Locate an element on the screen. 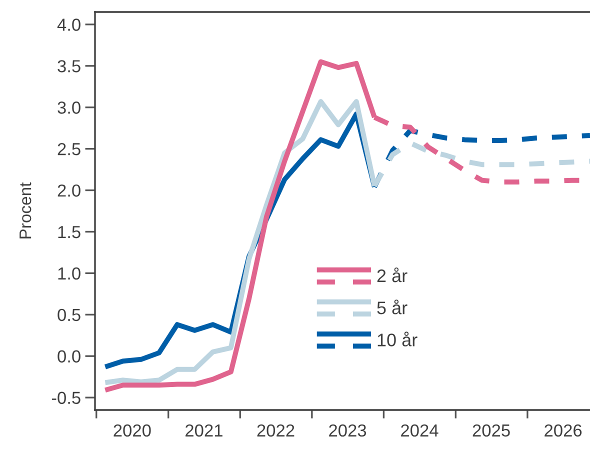  legend-label: 10 år is located at coordinates (398, 339).